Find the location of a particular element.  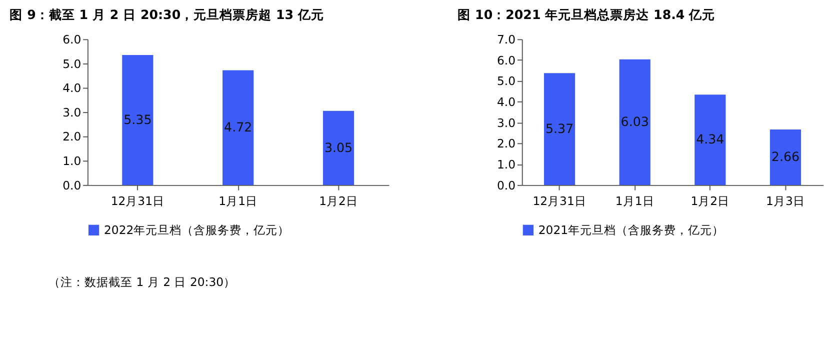

data-label: 6.03 is located at coordinates (634, 122).